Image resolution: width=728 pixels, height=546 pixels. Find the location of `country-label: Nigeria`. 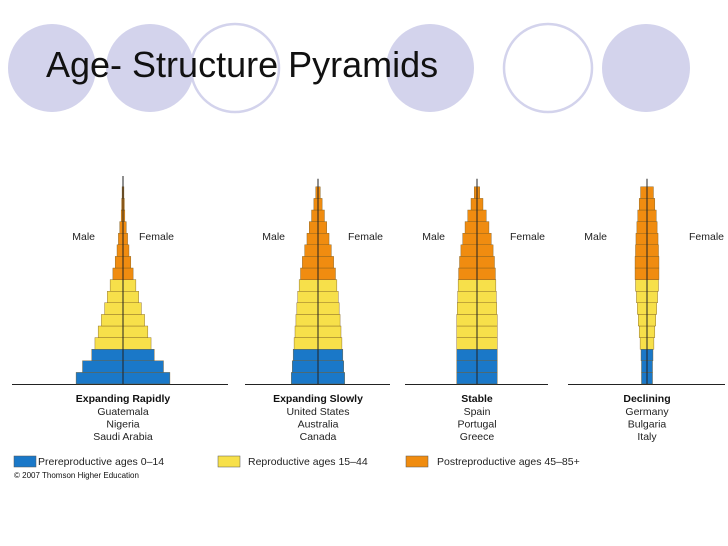

country-label: Nigeria is located at coordinates (122, 425).